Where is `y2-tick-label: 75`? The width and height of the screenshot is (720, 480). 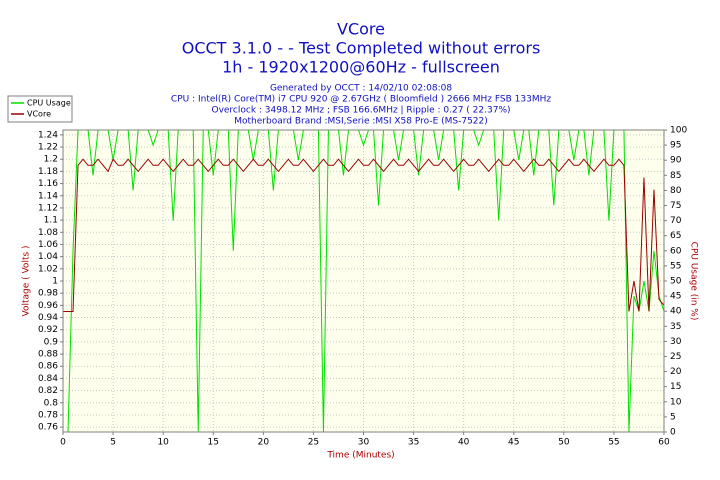 y2-tick-label: 75 is located at coordinates (675, 206).